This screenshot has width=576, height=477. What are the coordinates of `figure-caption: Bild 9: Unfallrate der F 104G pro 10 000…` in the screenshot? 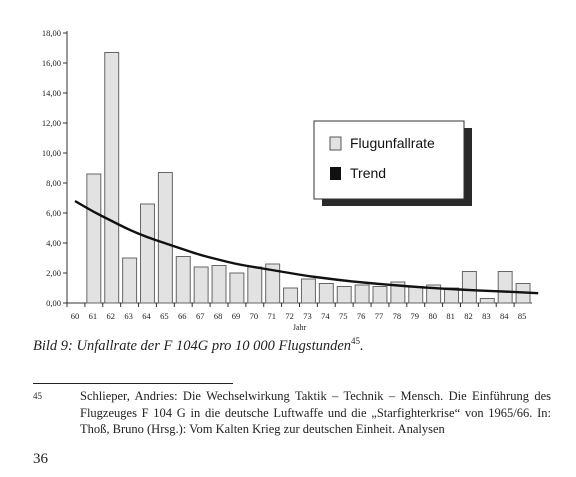 It's located at (198, 345).